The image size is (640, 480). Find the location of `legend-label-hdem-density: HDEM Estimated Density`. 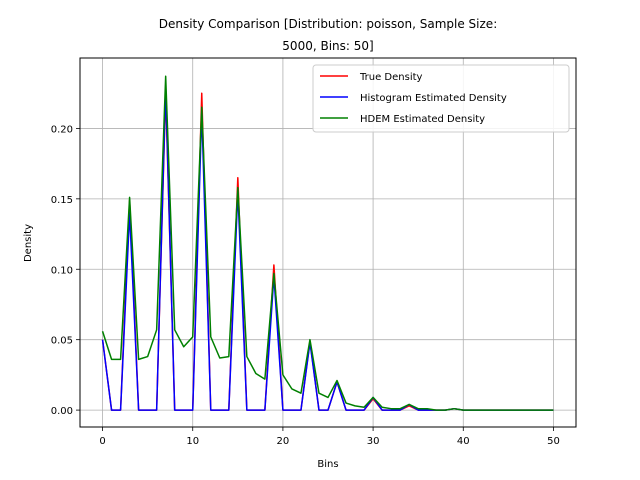

legend-label-hdem-density: HDEM Estimated Density is located at coordinates (422, 119).